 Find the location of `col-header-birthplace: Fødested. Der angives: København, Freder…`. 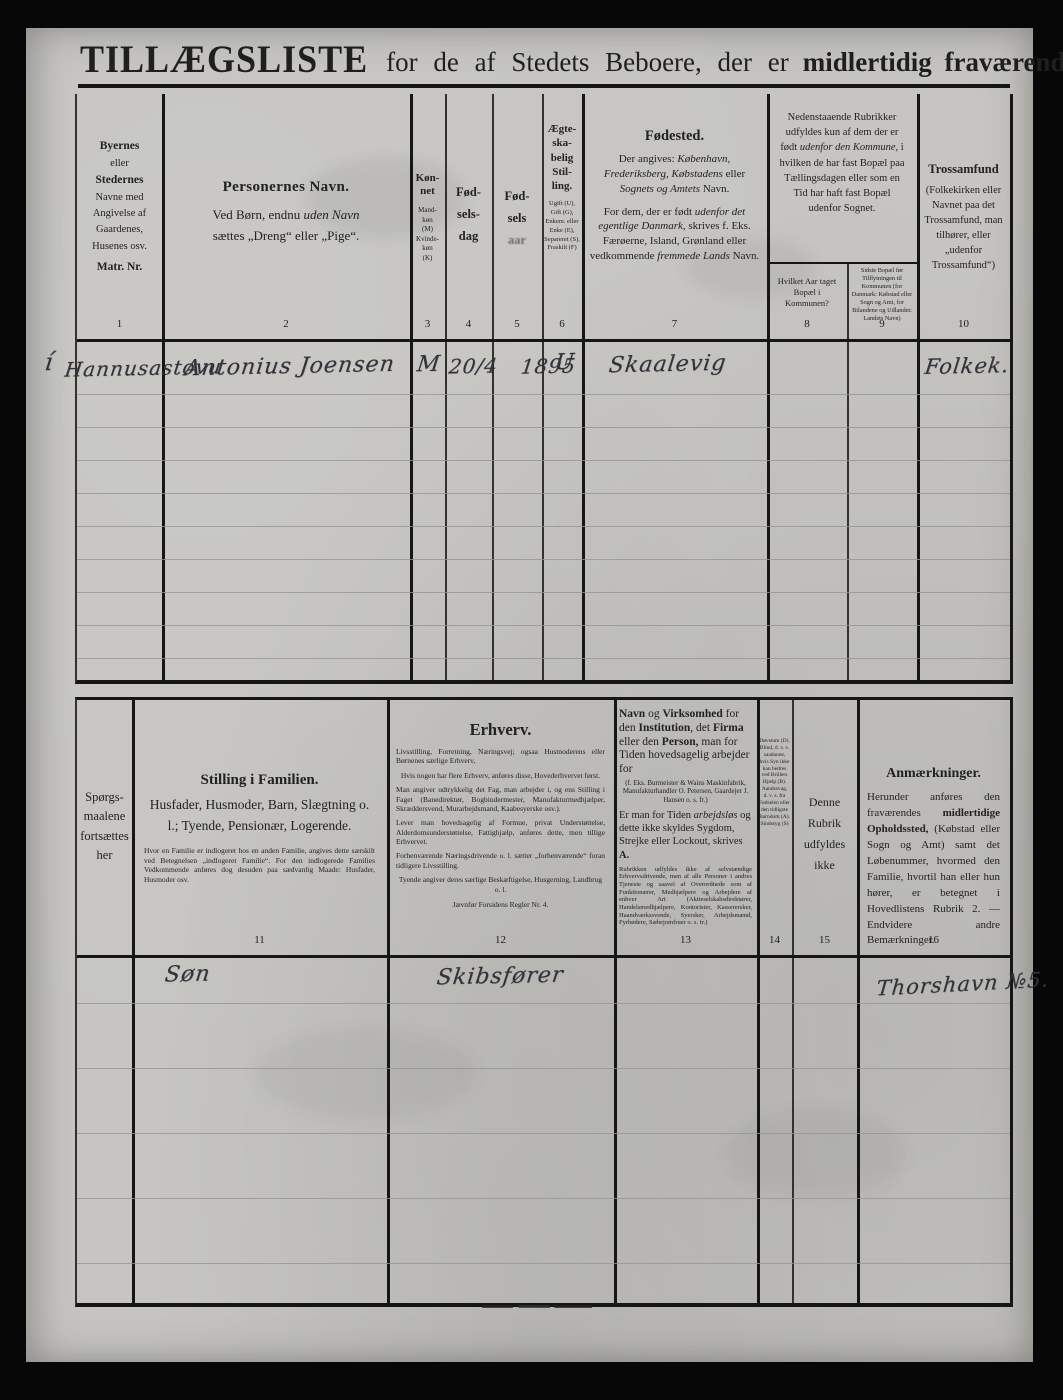

col-header-birthplace: Fødested. Der angives: København, Freder… is located at coordinates (674, 196).